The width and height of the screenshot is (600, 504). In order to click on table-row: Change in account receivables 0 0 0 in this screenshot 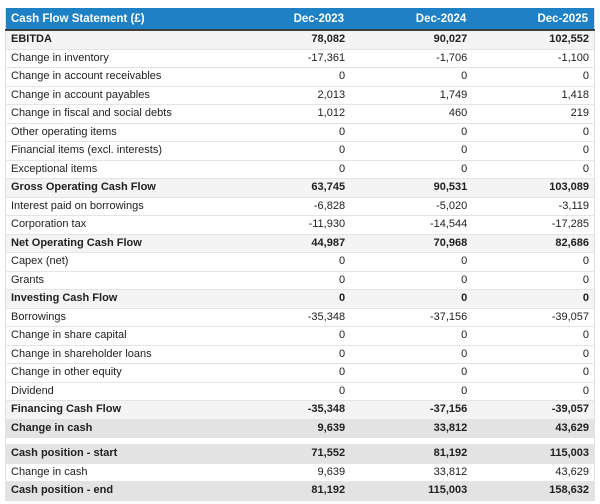, I will do `click(300, 76)`.